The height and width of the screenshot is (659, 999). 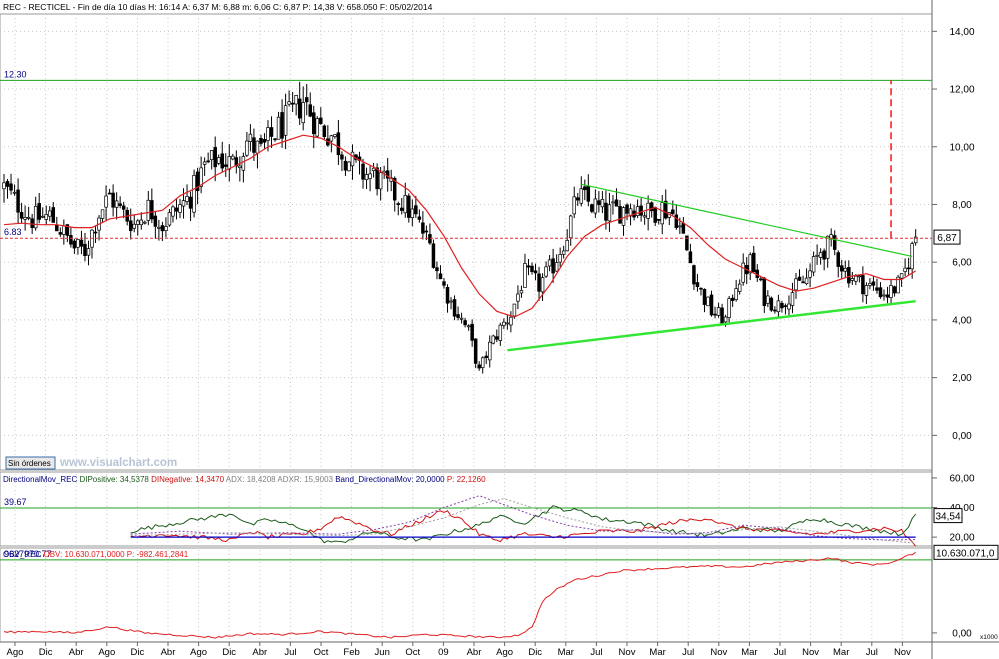 What do you see at coordinates (749, 652) in the screenshot?
I see `x-tick-label: Mar` at bounding box center [749, 652].